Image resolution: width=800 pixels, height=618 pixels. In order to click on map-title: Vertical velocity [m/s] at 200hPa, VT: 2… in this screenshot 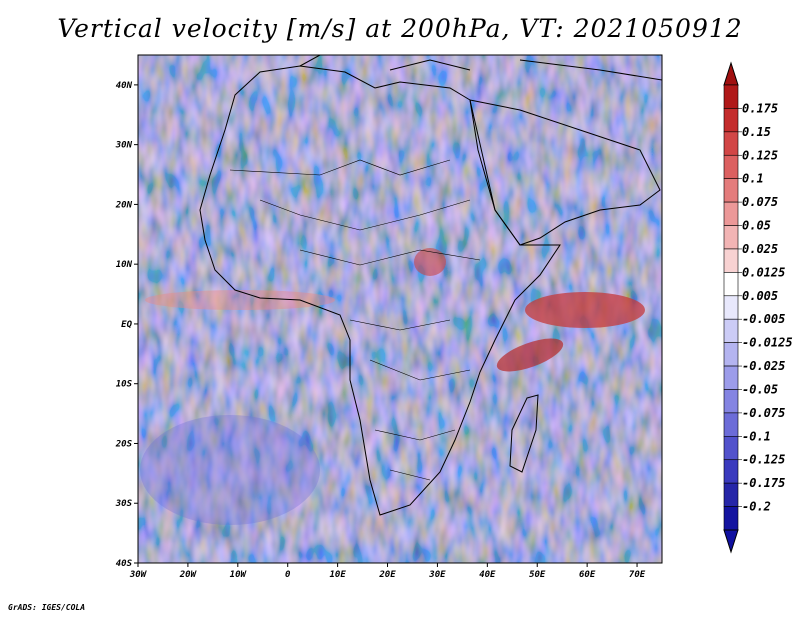, I will do `click(400, 28)`.